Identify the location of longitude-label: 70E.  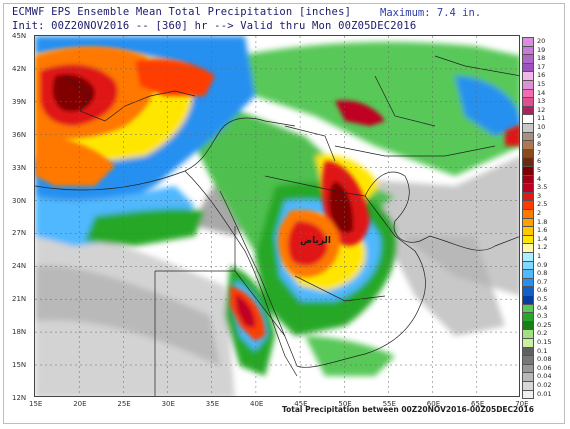
(522, 404).